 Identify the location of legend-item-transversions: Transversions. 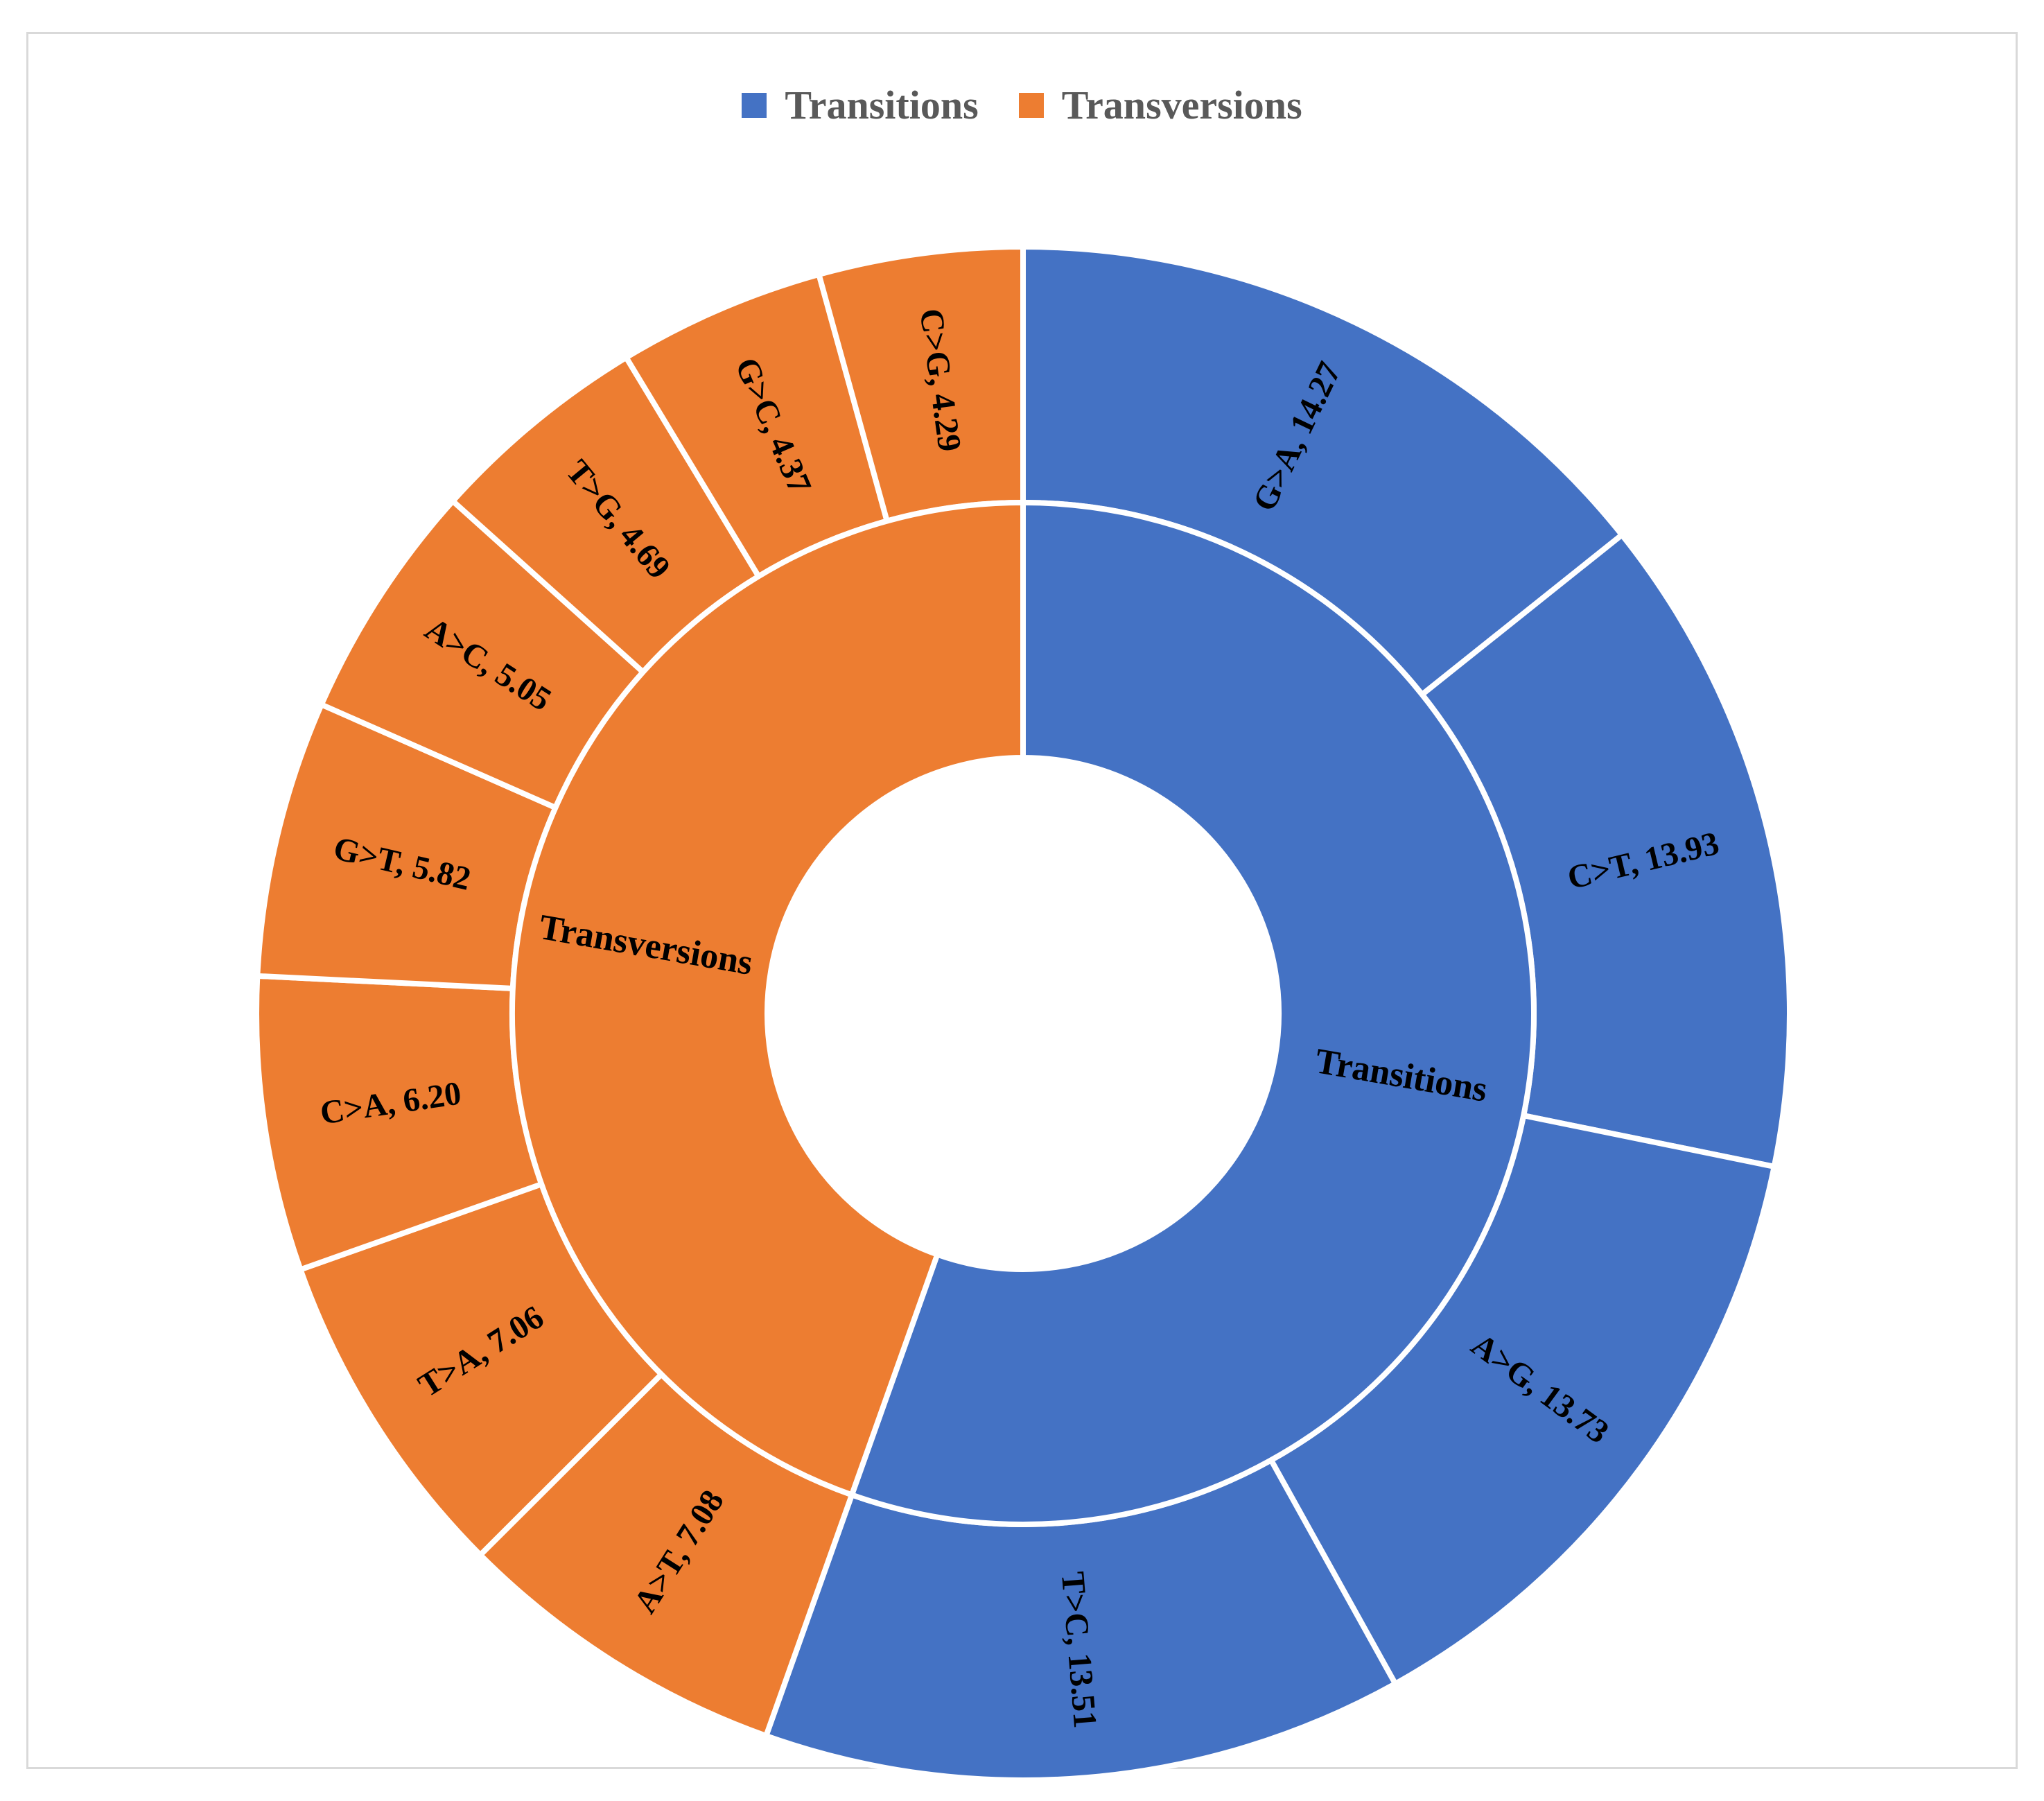
(1160, 105).